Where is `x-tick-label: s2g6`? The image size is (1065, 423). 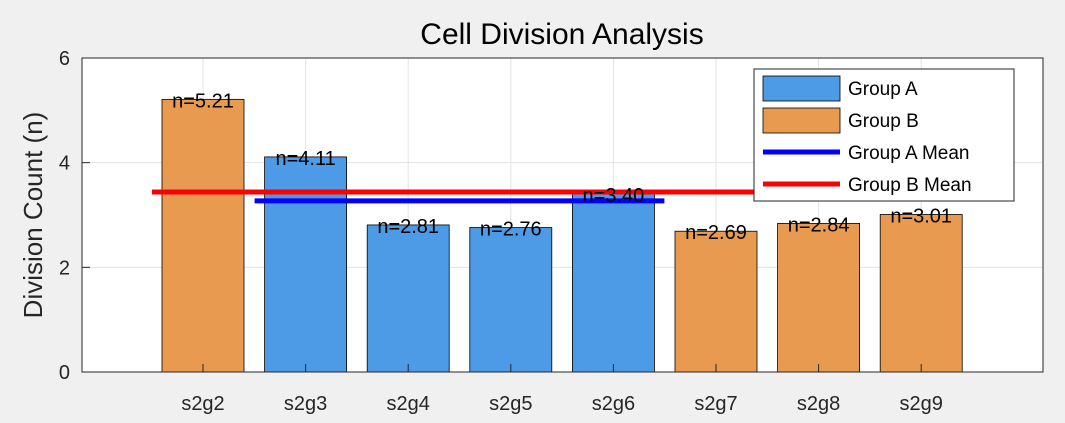
x-tick-label: s2g6 is located at coordinates (613, 404).